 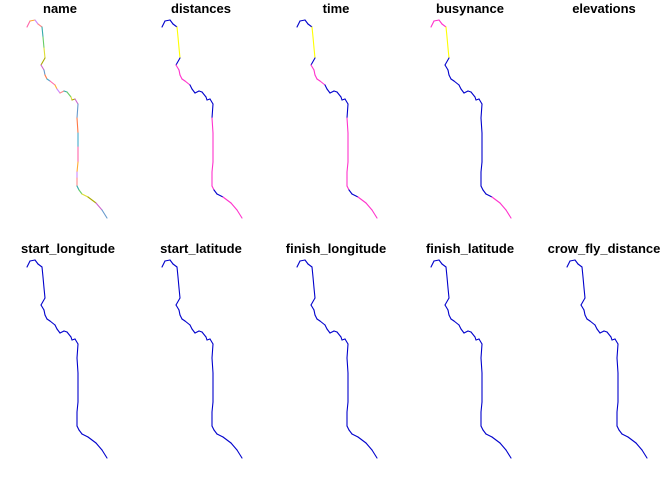 What do you see at coordinates (201, 8) in the screenshot?
I see `panel-title-distances: distances` at bounding box center [201, 8].